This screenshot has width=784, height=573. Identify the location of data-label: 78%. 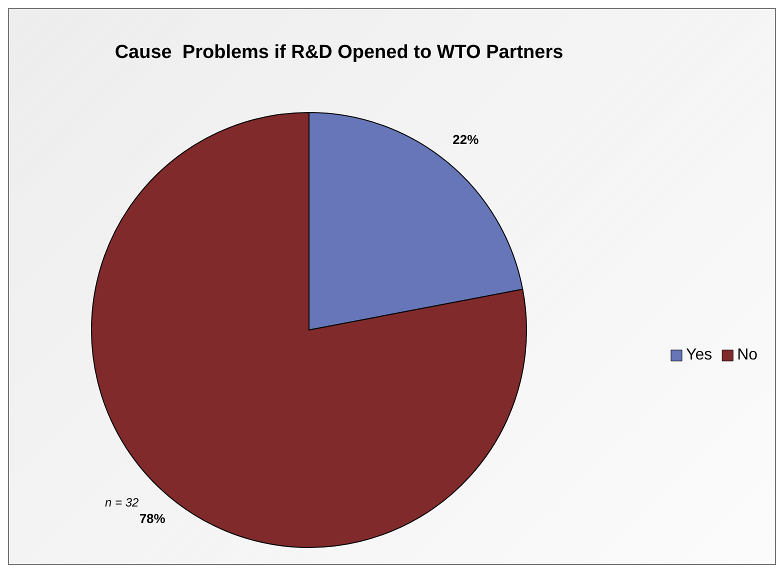
(152, 518).